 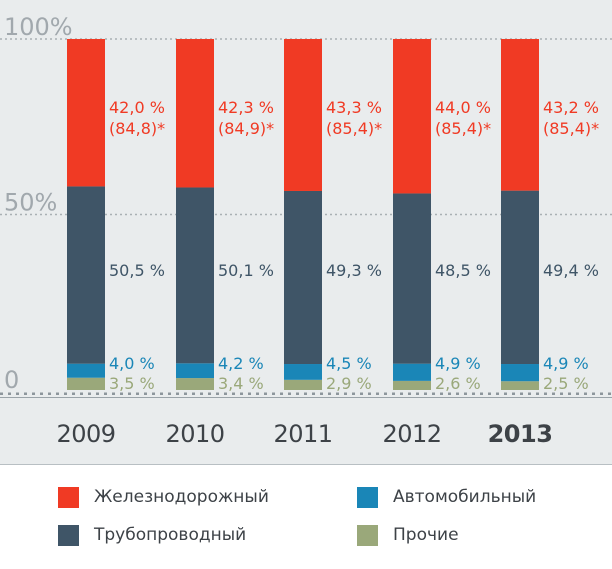 I want to click on x-axis-band: 2009 2010 2011 2012 2013, so click(x=306, y=430).